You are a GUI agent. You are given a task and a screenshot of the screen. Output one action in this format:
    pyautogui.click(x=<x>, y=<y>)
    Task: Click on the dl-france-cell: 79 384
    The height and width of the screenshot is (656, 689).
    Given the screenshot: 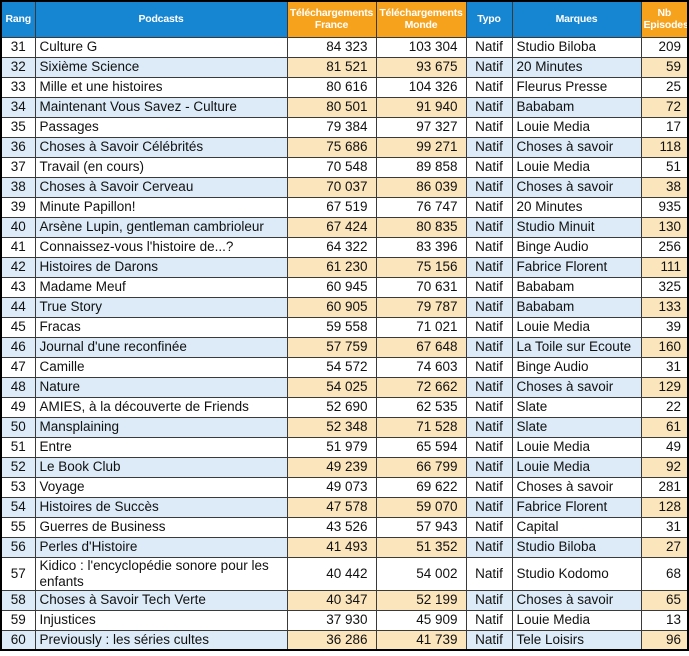 What is the action you would take?
    pyautogui.click(x=331, y=127)
    